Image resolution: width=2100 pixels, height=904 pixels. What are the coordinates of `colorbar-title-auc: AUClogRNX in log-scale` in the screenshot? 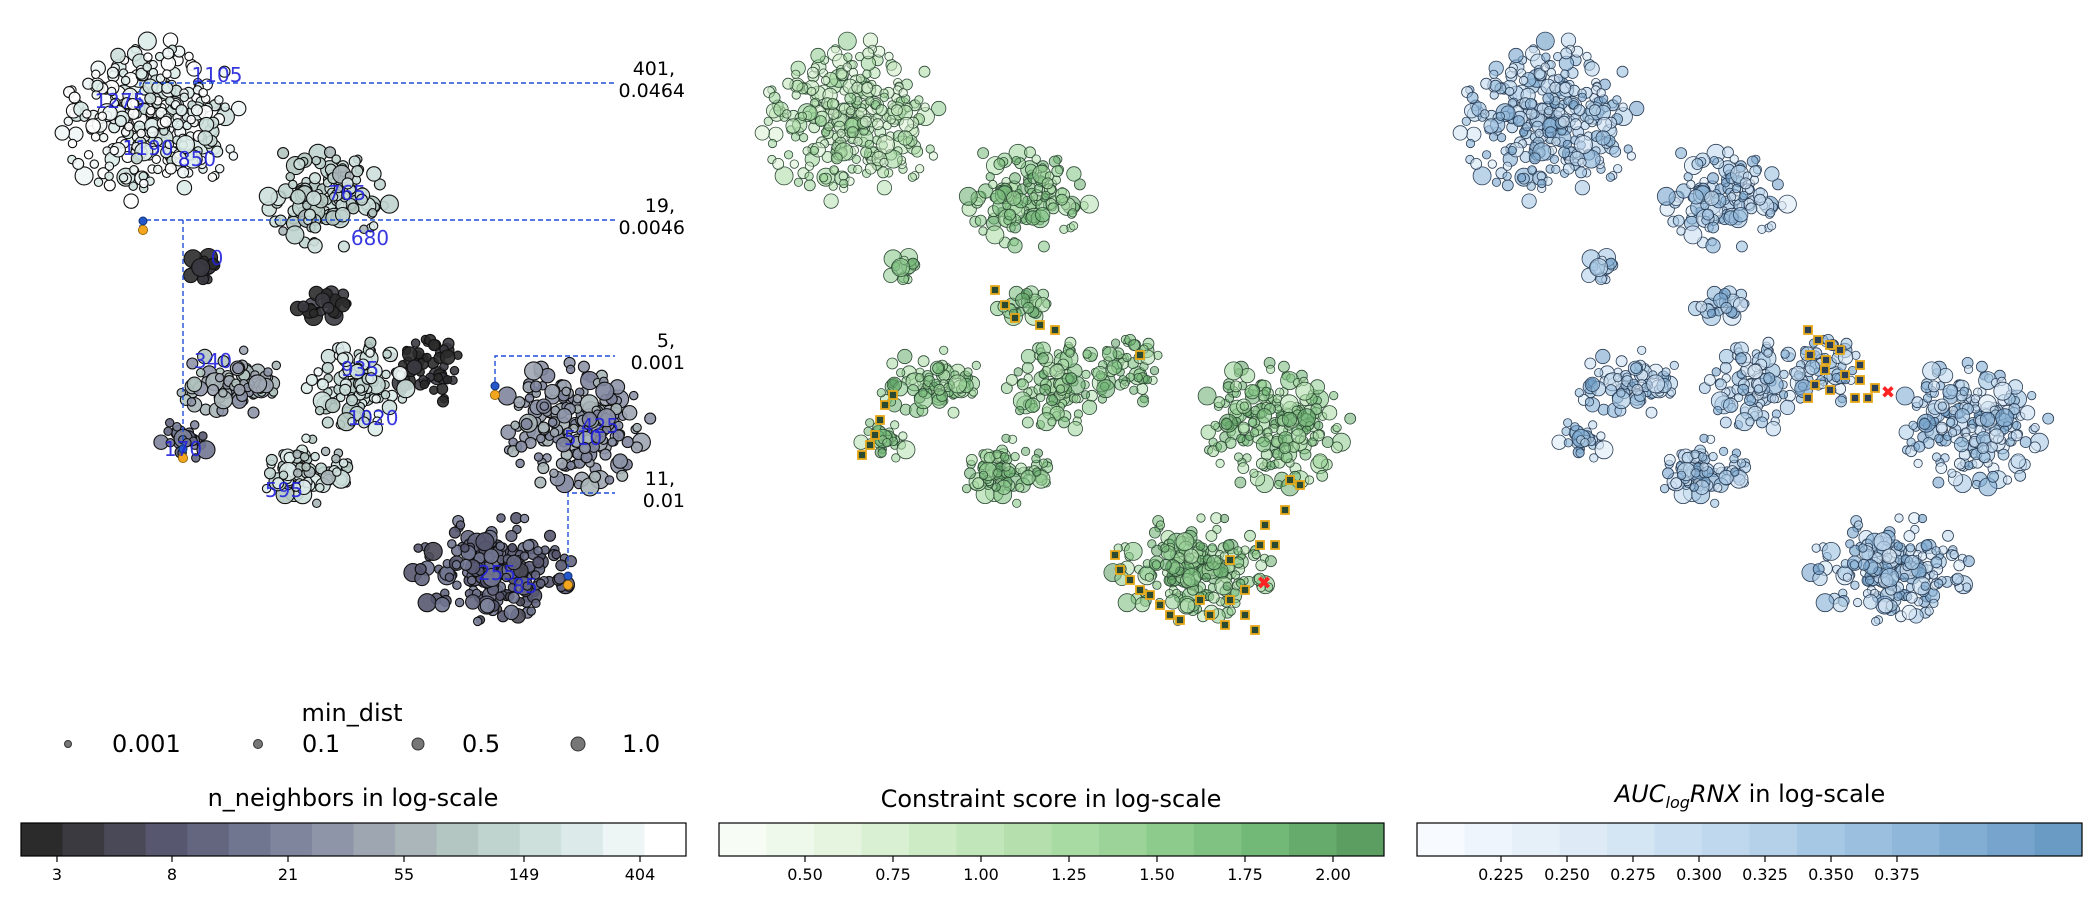 It's located at (1749, 796).